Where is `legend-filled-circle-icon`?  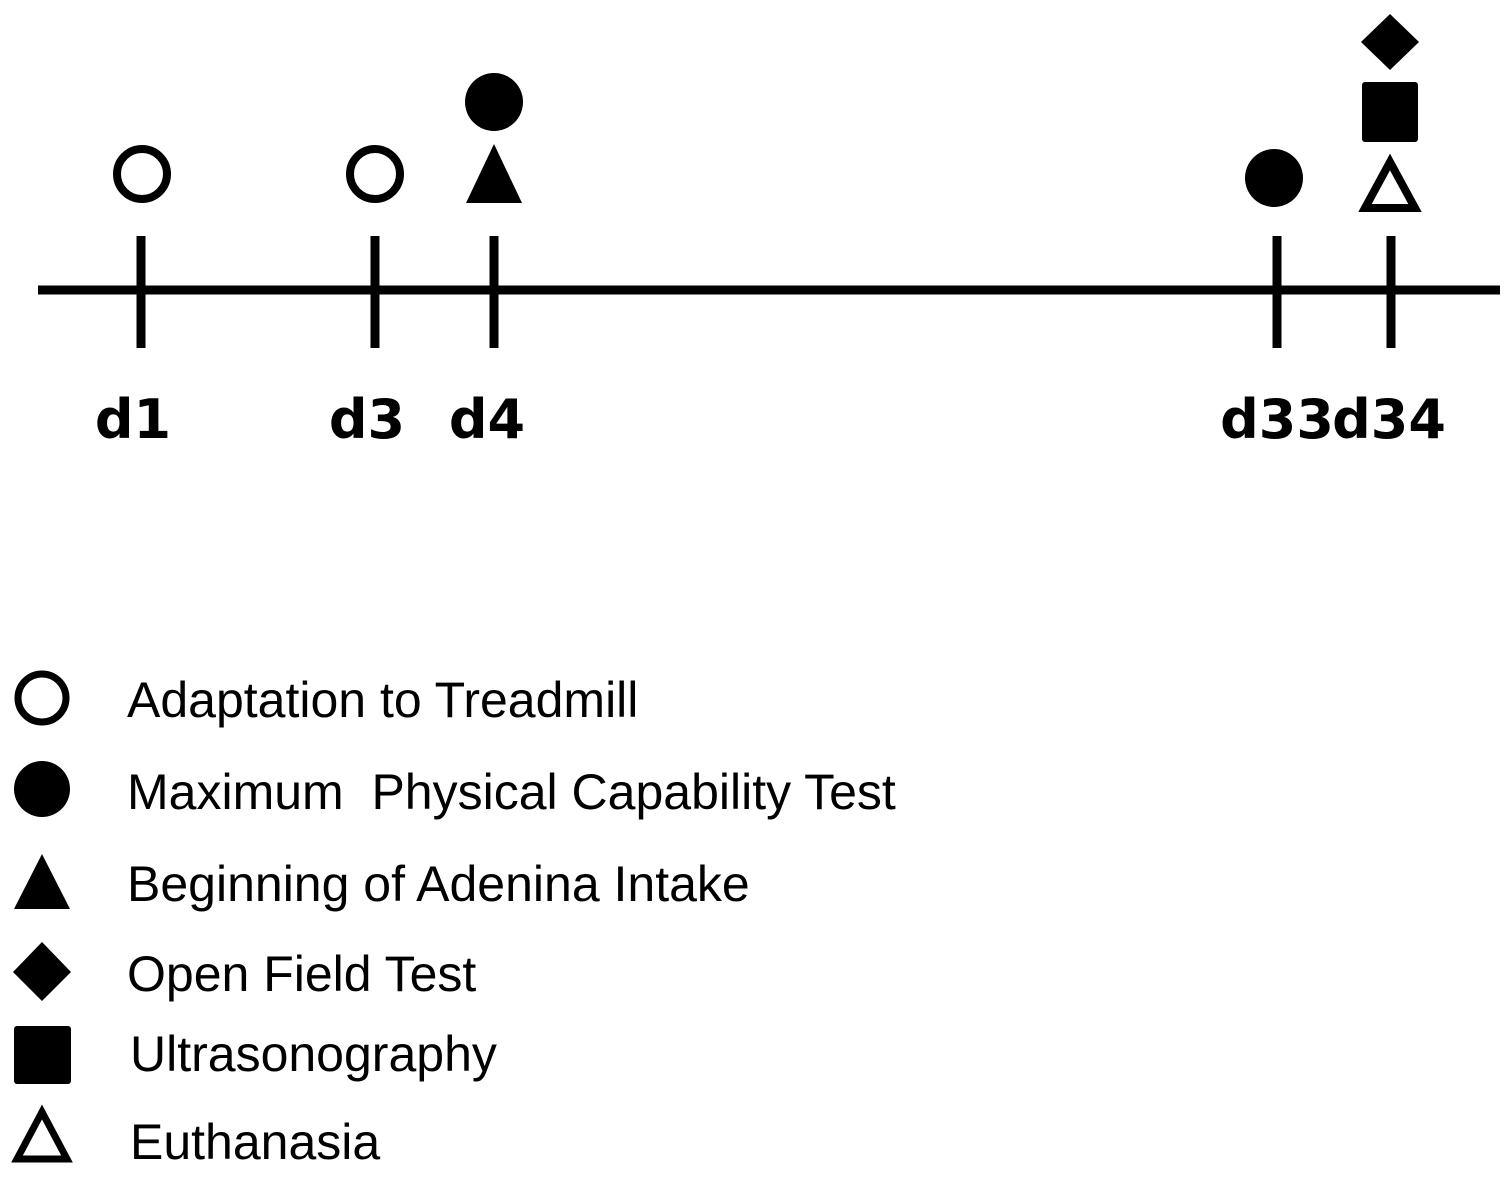 legend-filled-circle-icon is located at coordinates (42, 789).